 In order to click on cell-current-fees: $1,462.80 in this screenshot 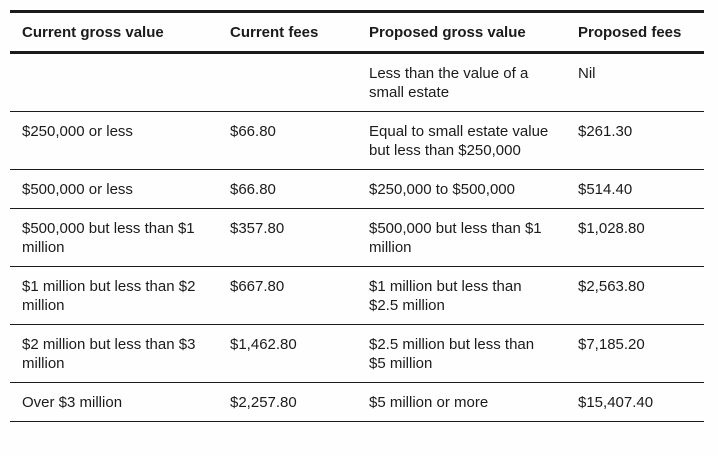, I will do `click(287, 353)`.